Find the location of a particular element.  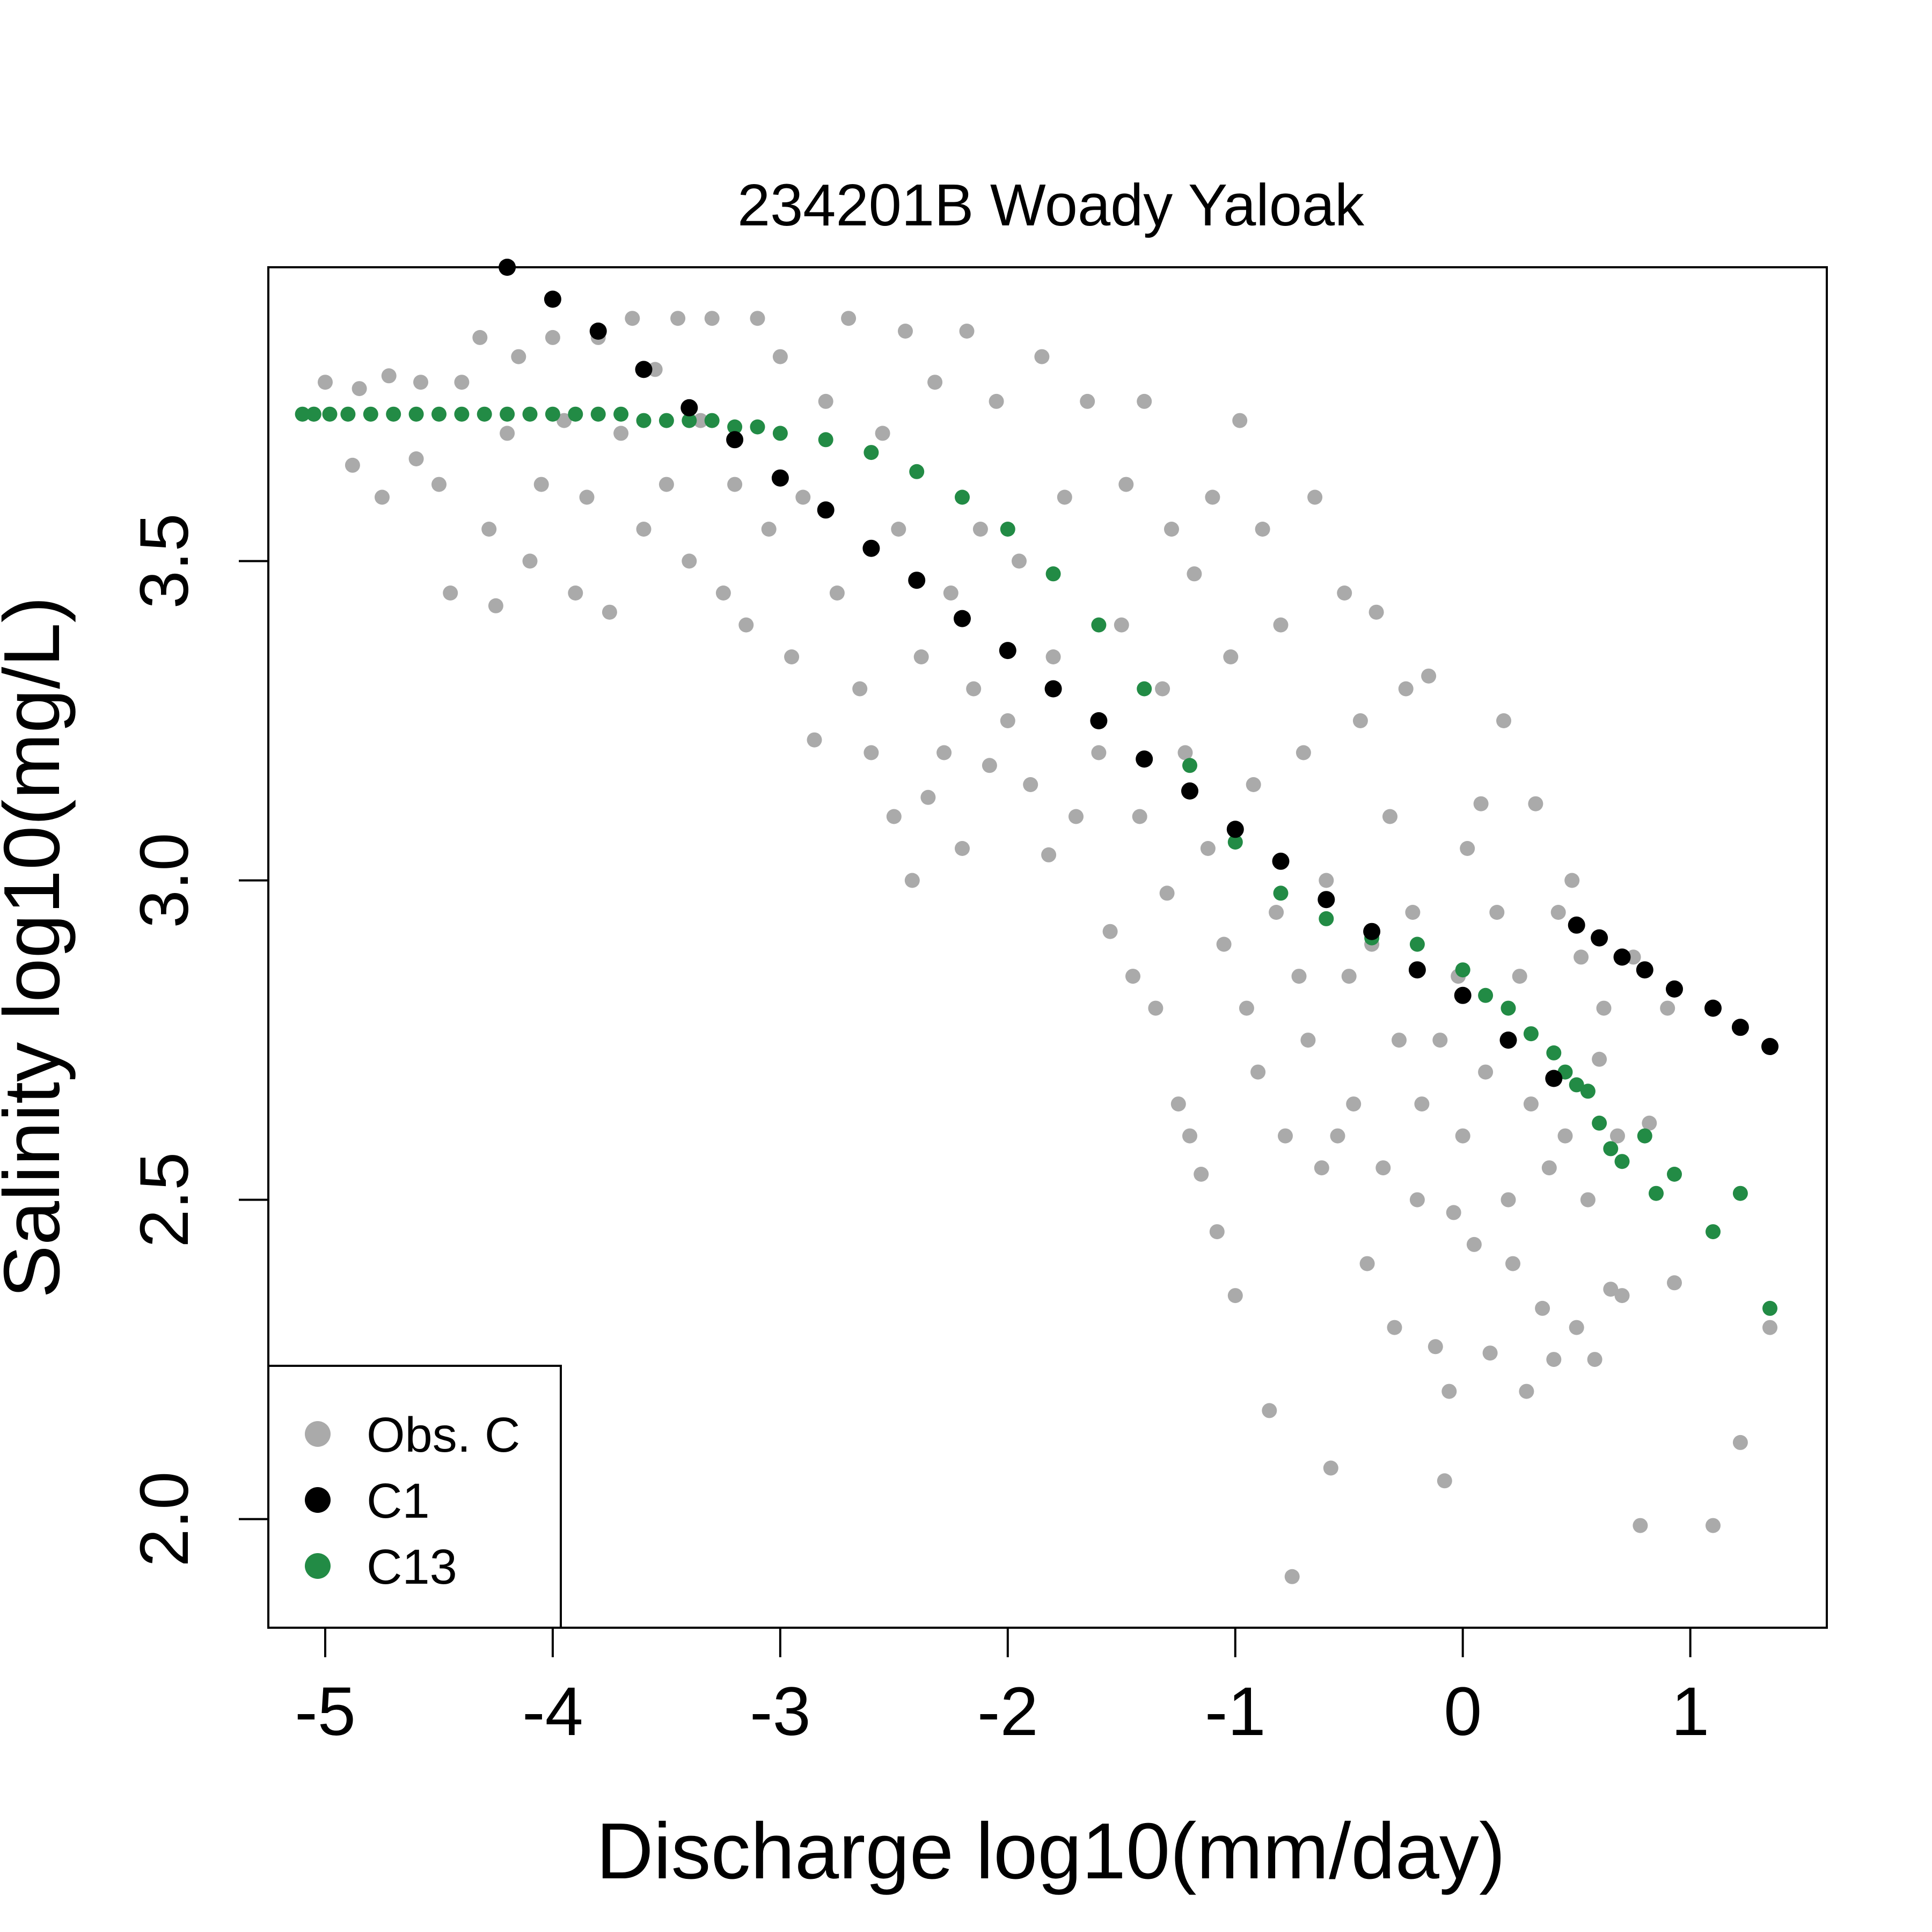

y-tick-label: 2.5 is located at coordinates (164, 1200).